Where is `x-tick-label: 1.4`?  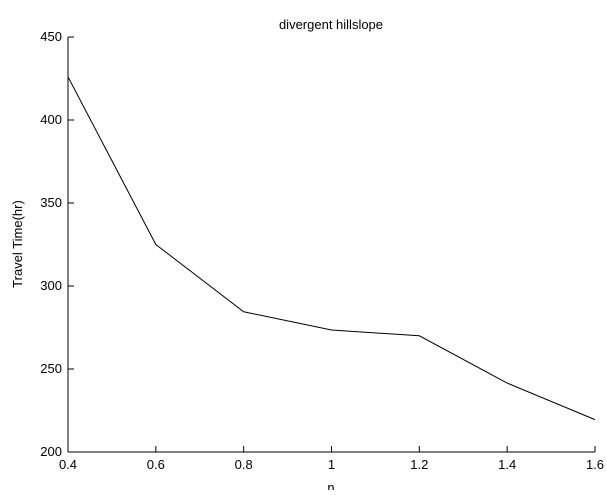
x-tick-label: 1.4 is located at coordinates (507, 464).